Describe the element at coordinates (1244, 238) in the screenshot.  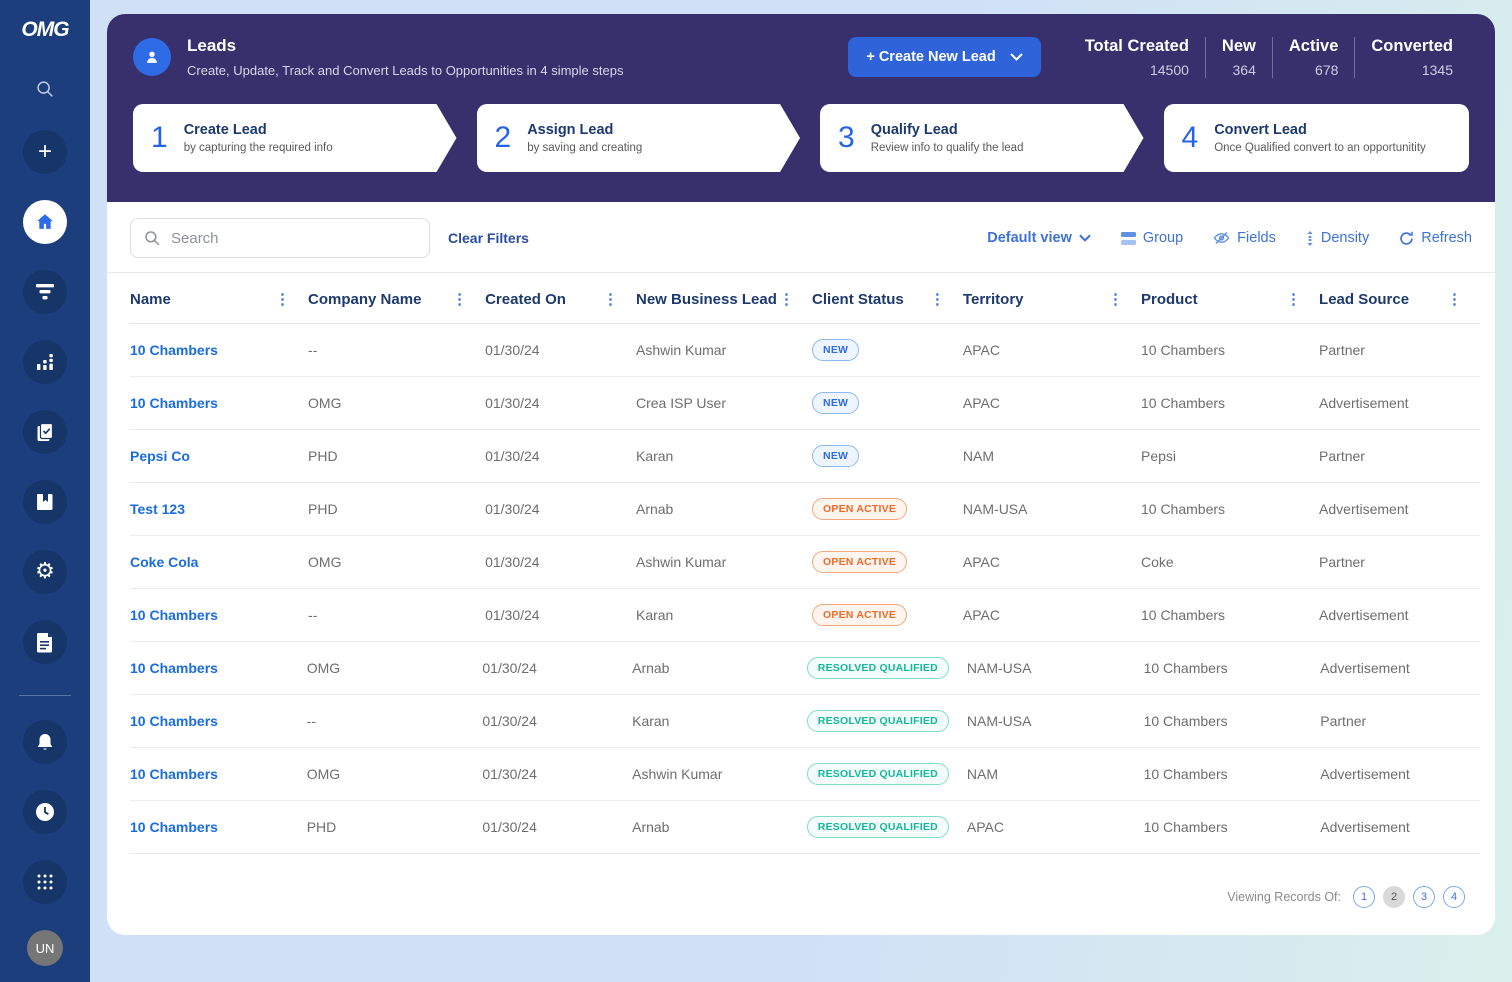
I see `fields-button: Fields` at that location.